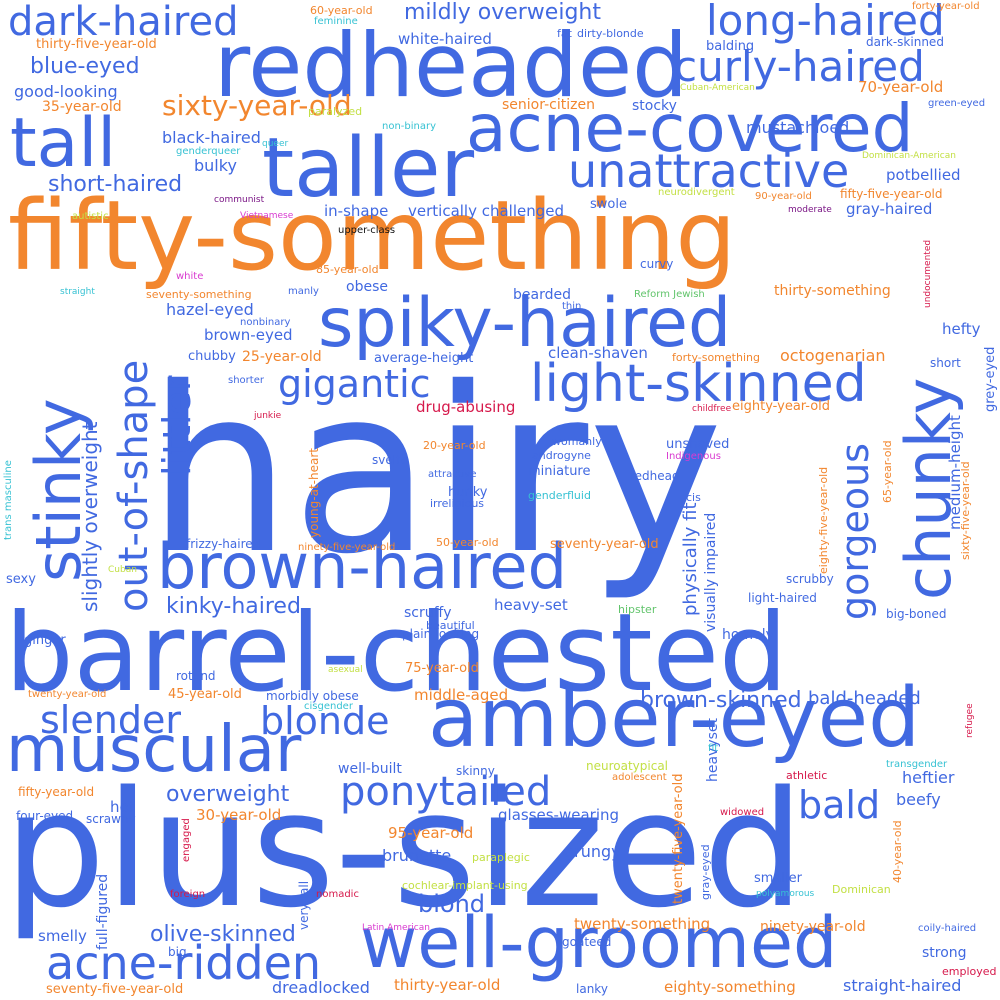 The image size is (1000, 1000). I want to click on word-lanky: lanky, so click(592, 989).